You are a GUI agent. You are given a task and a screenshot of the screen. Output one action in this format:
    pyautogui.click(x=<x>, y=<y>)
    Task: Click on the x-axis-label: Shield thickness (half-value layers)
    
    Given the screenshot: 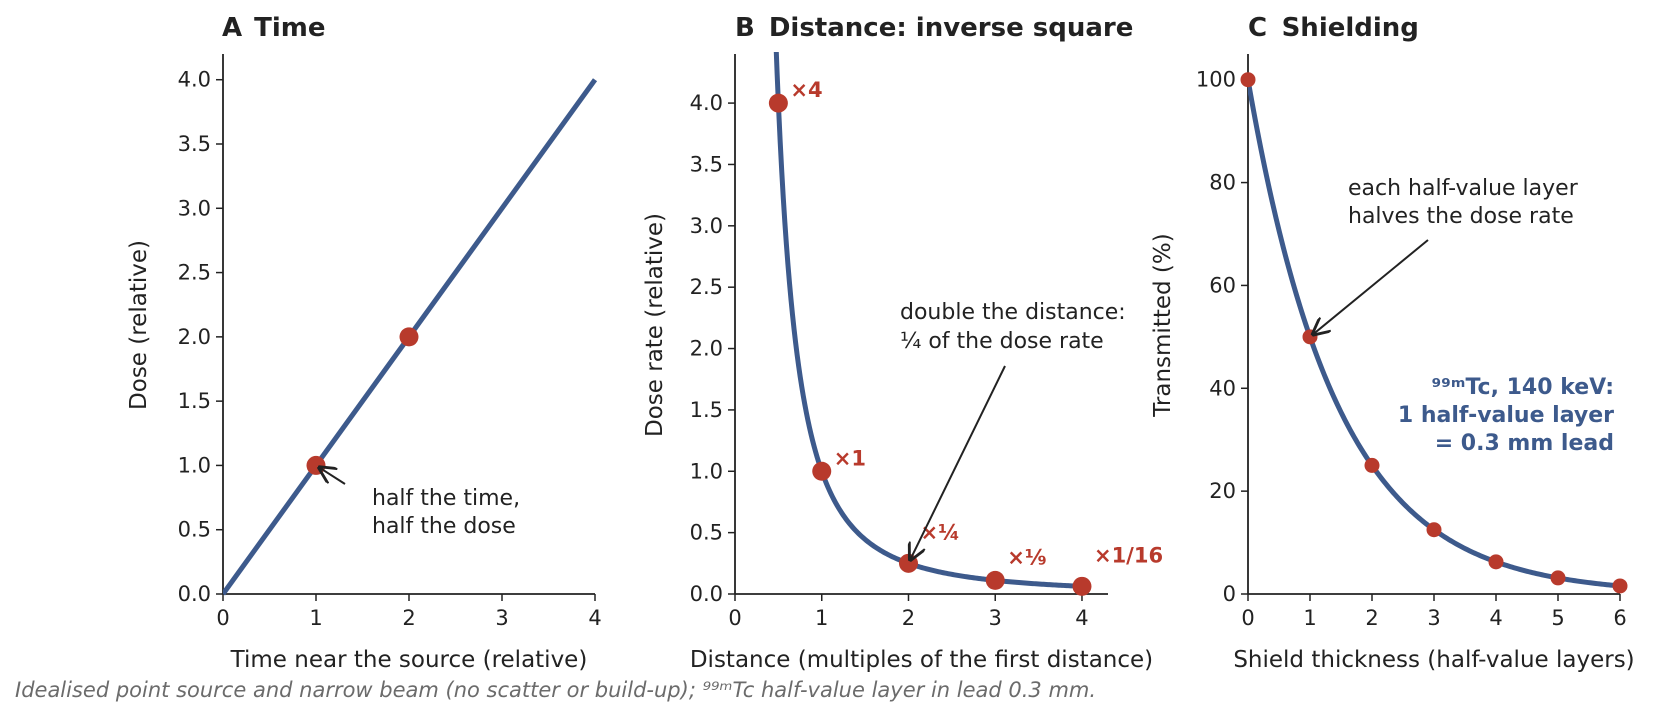 What is the action you would take?
    pyautogui.click(x=1433, y=660)
    